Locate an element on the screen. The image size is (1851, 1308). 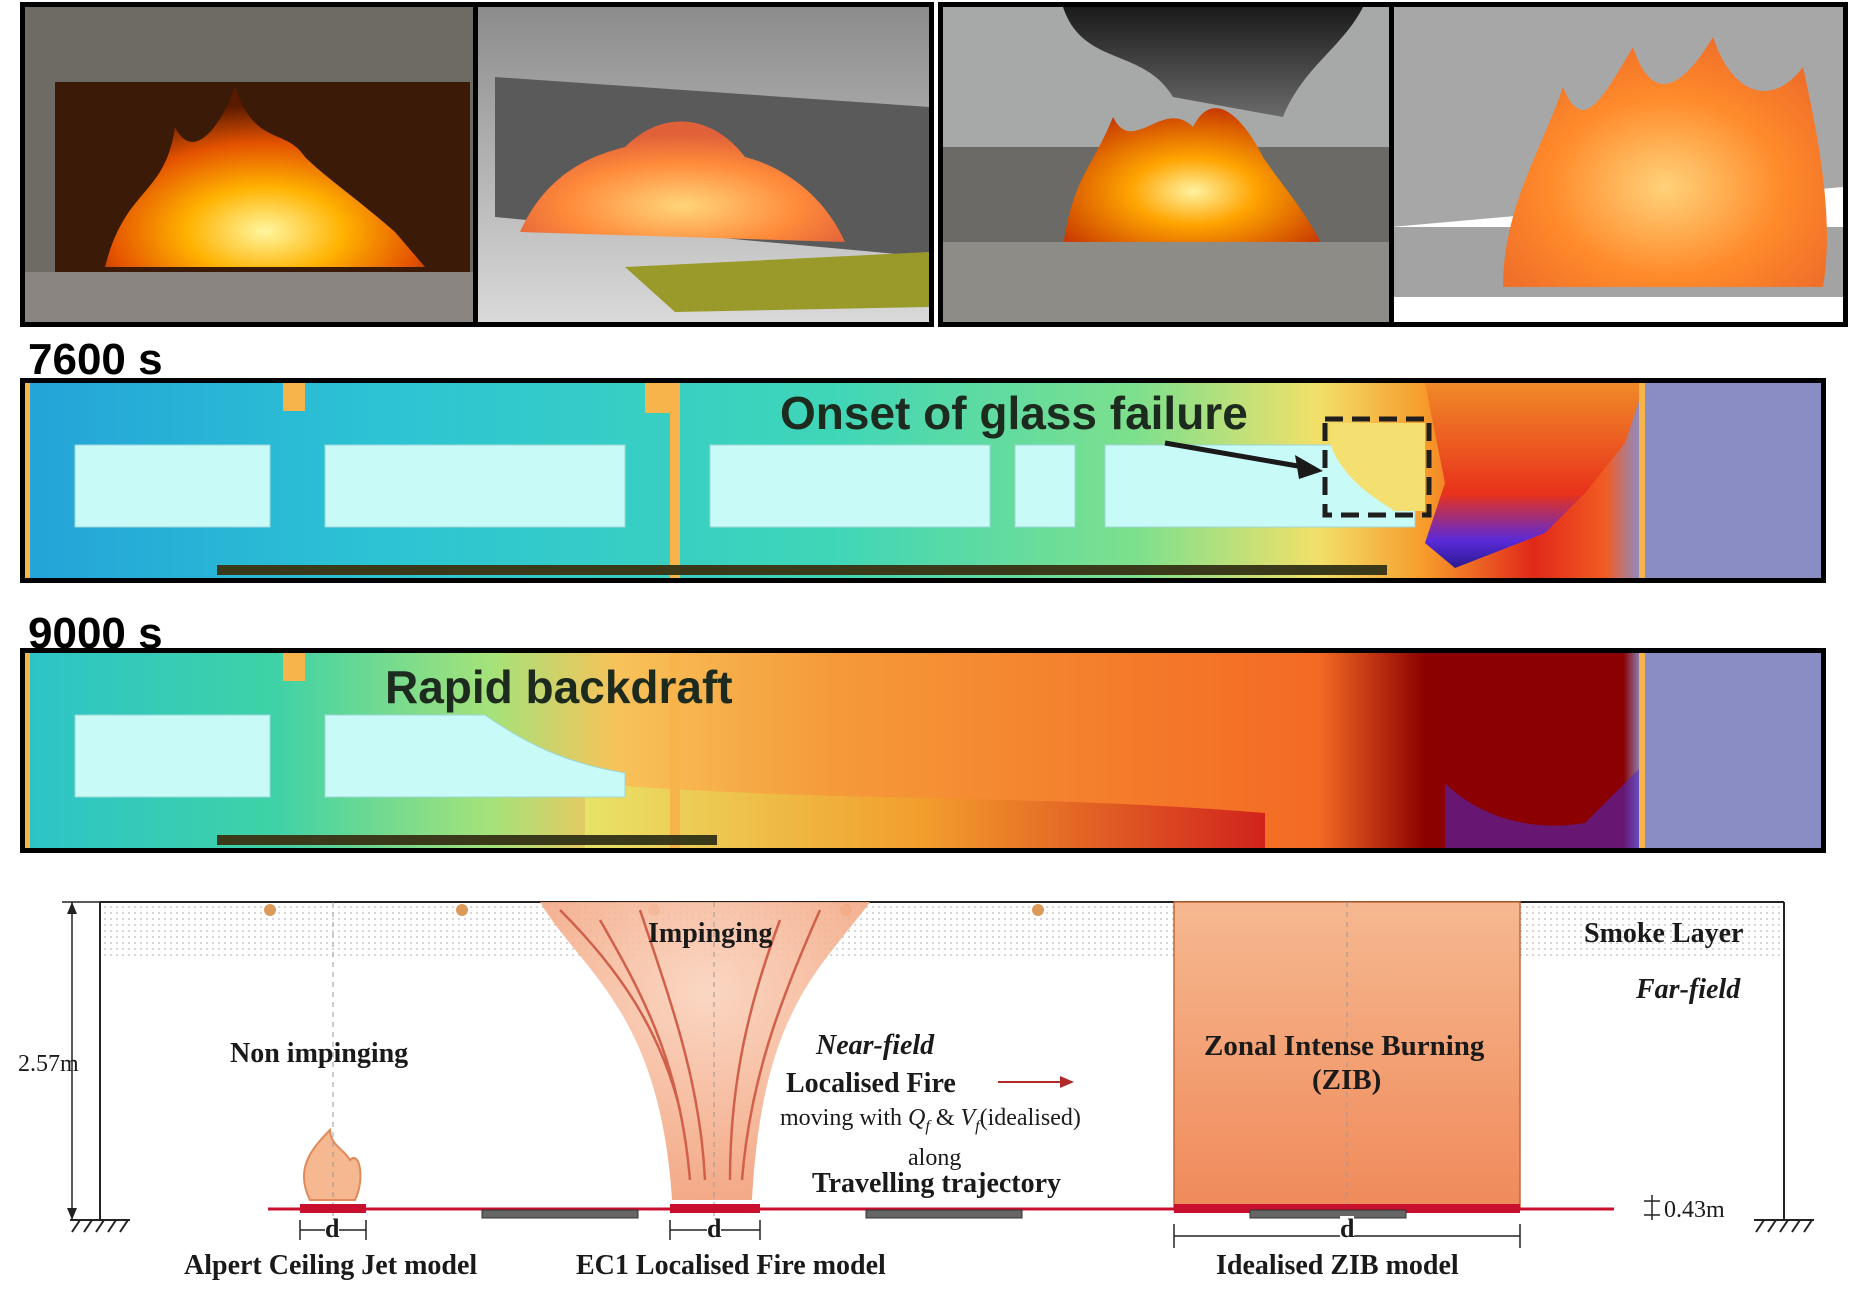
fire-source-ec1 is located at coordinates (715, 1208).